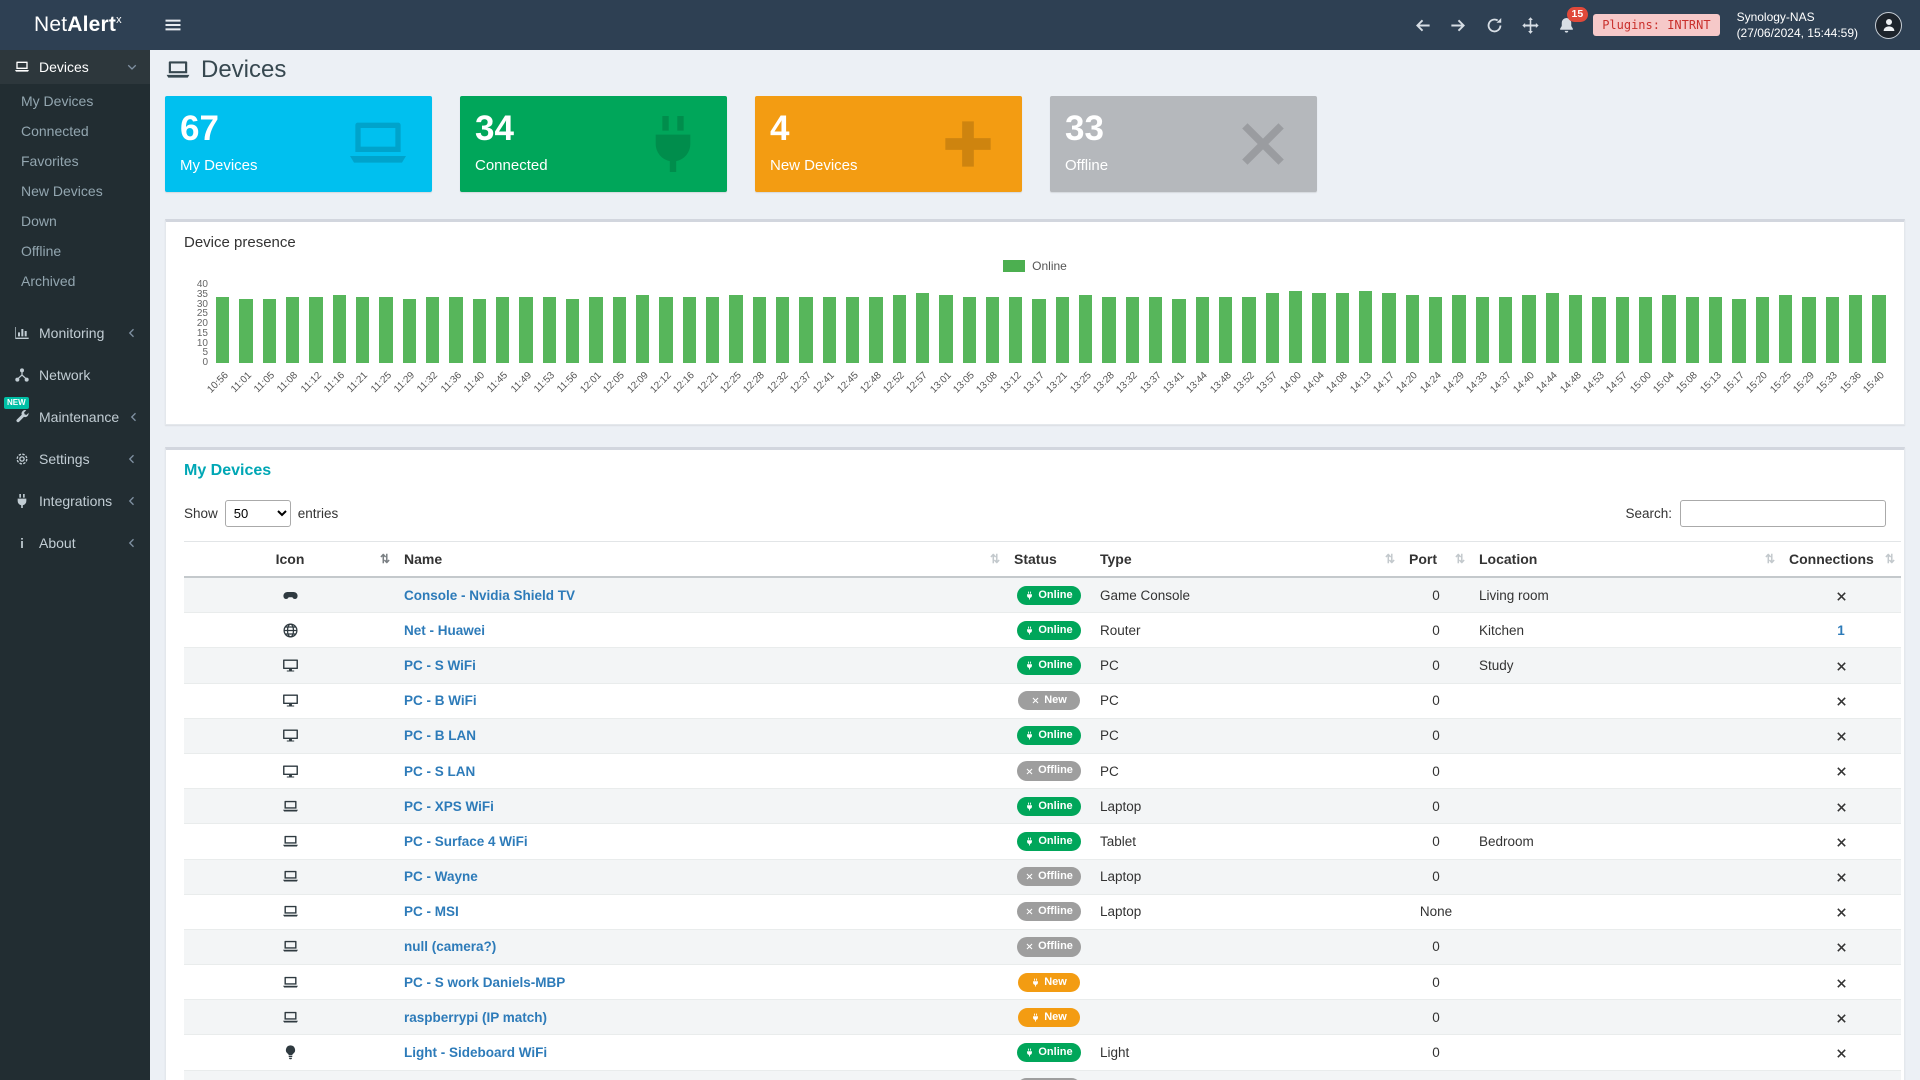  Describe the element at coordinates (22, 459) in the screenshot. I see `gear-icon` at that location.